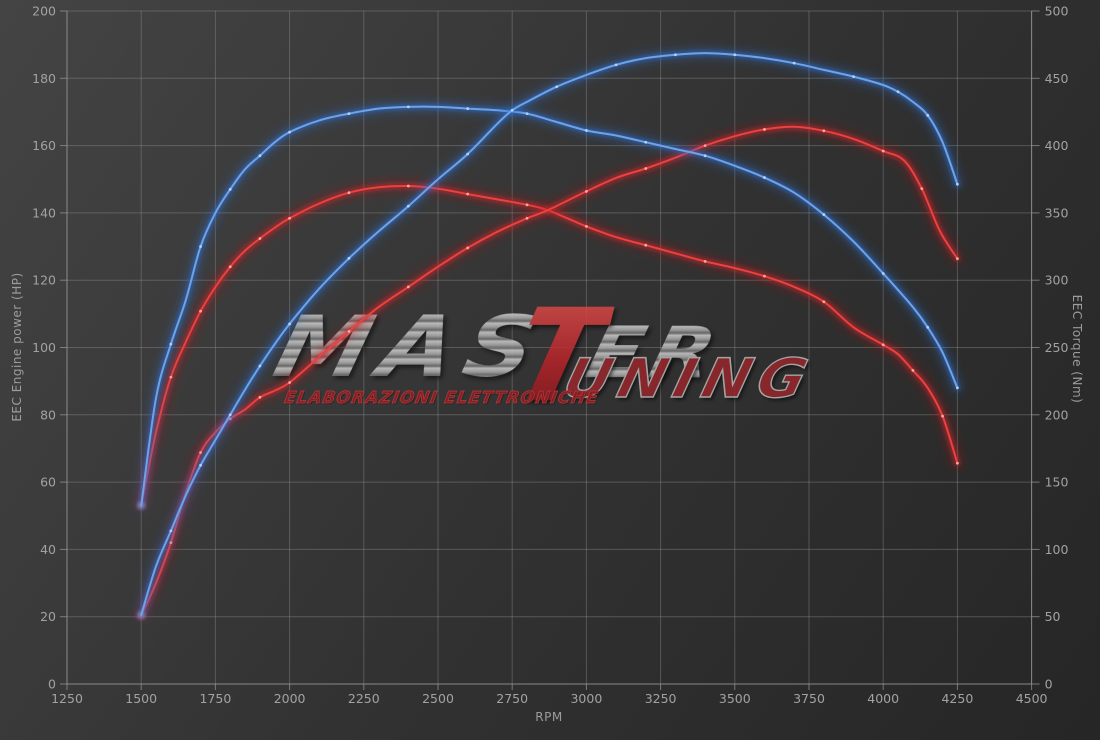 The height and width of the screenshot is (740, 1100). I want to click on y-right-tick-label: 50, so click(1053, 616).